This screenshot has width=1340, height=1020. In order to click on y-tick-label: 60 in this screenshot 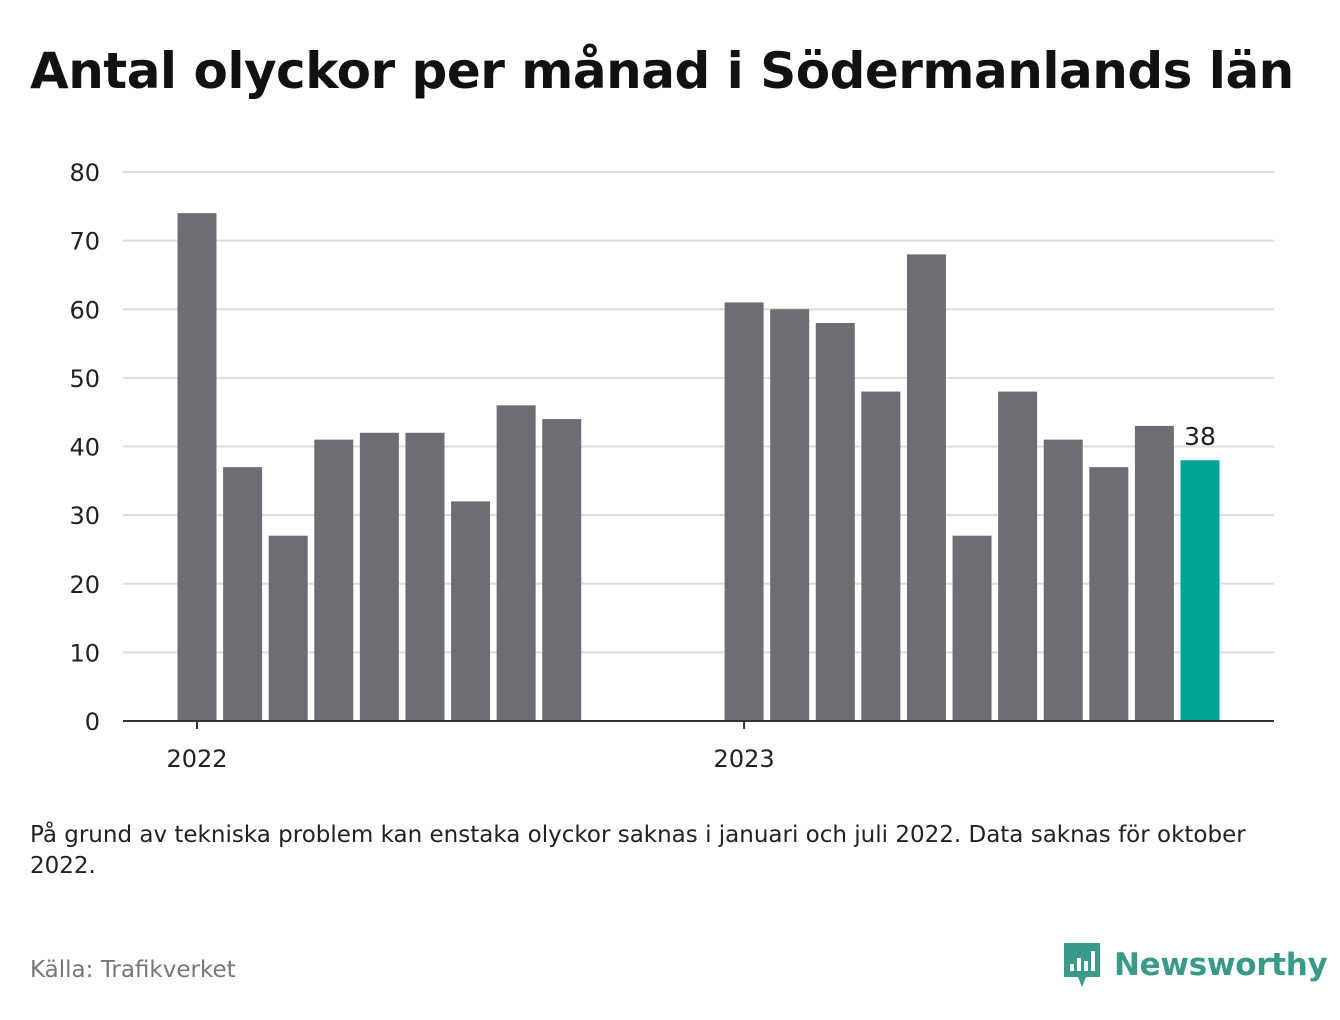, I will do `click(84, 310)`.